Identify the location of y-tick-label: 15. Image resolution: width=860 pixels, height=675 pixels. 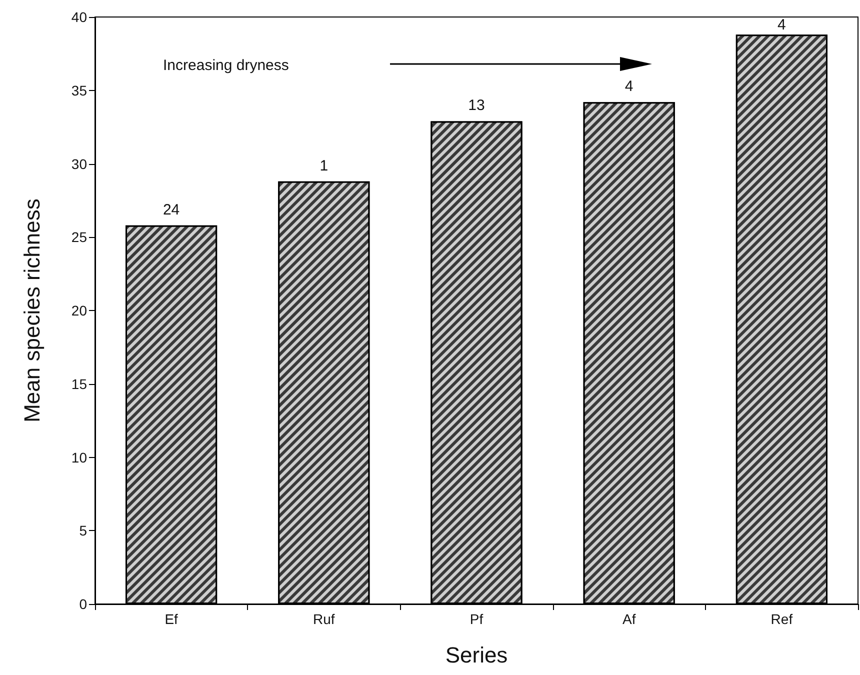
(79, 384).